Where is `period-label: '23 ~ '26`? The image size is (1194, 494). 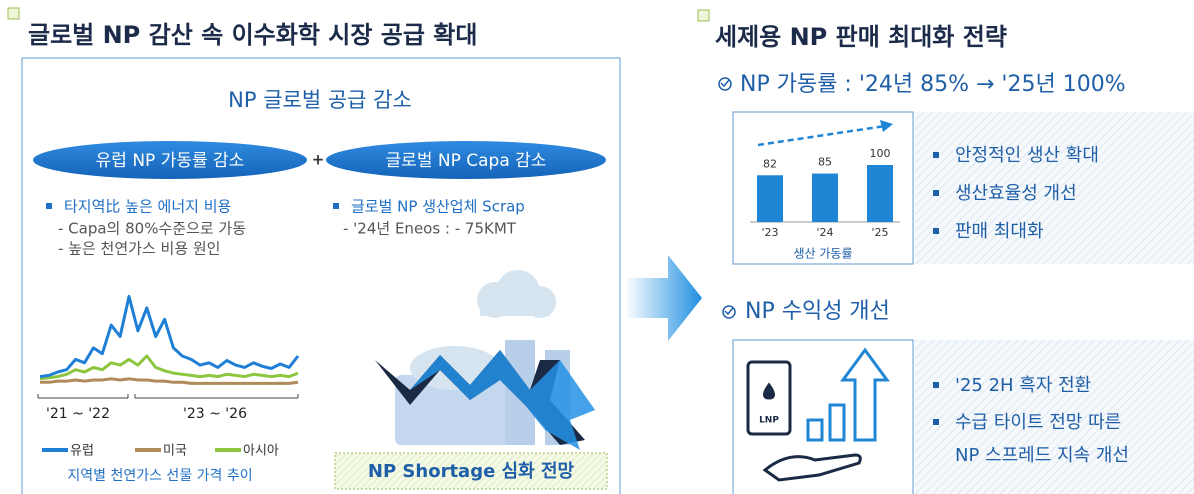
period-label: '23 ~ '26 is located at coordinates (215, 414).